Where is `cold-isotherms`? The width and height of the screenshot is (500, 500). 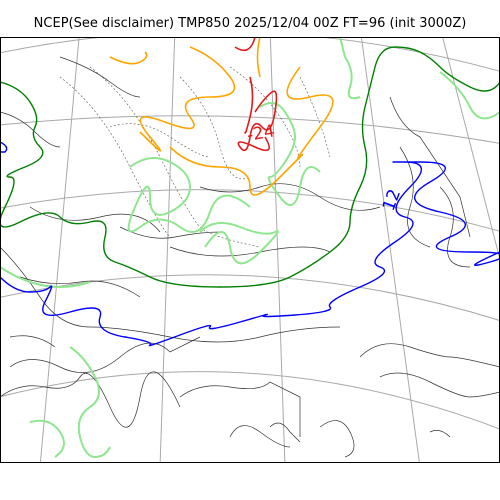
cold-isotherms is located at coordinates (256, 94).